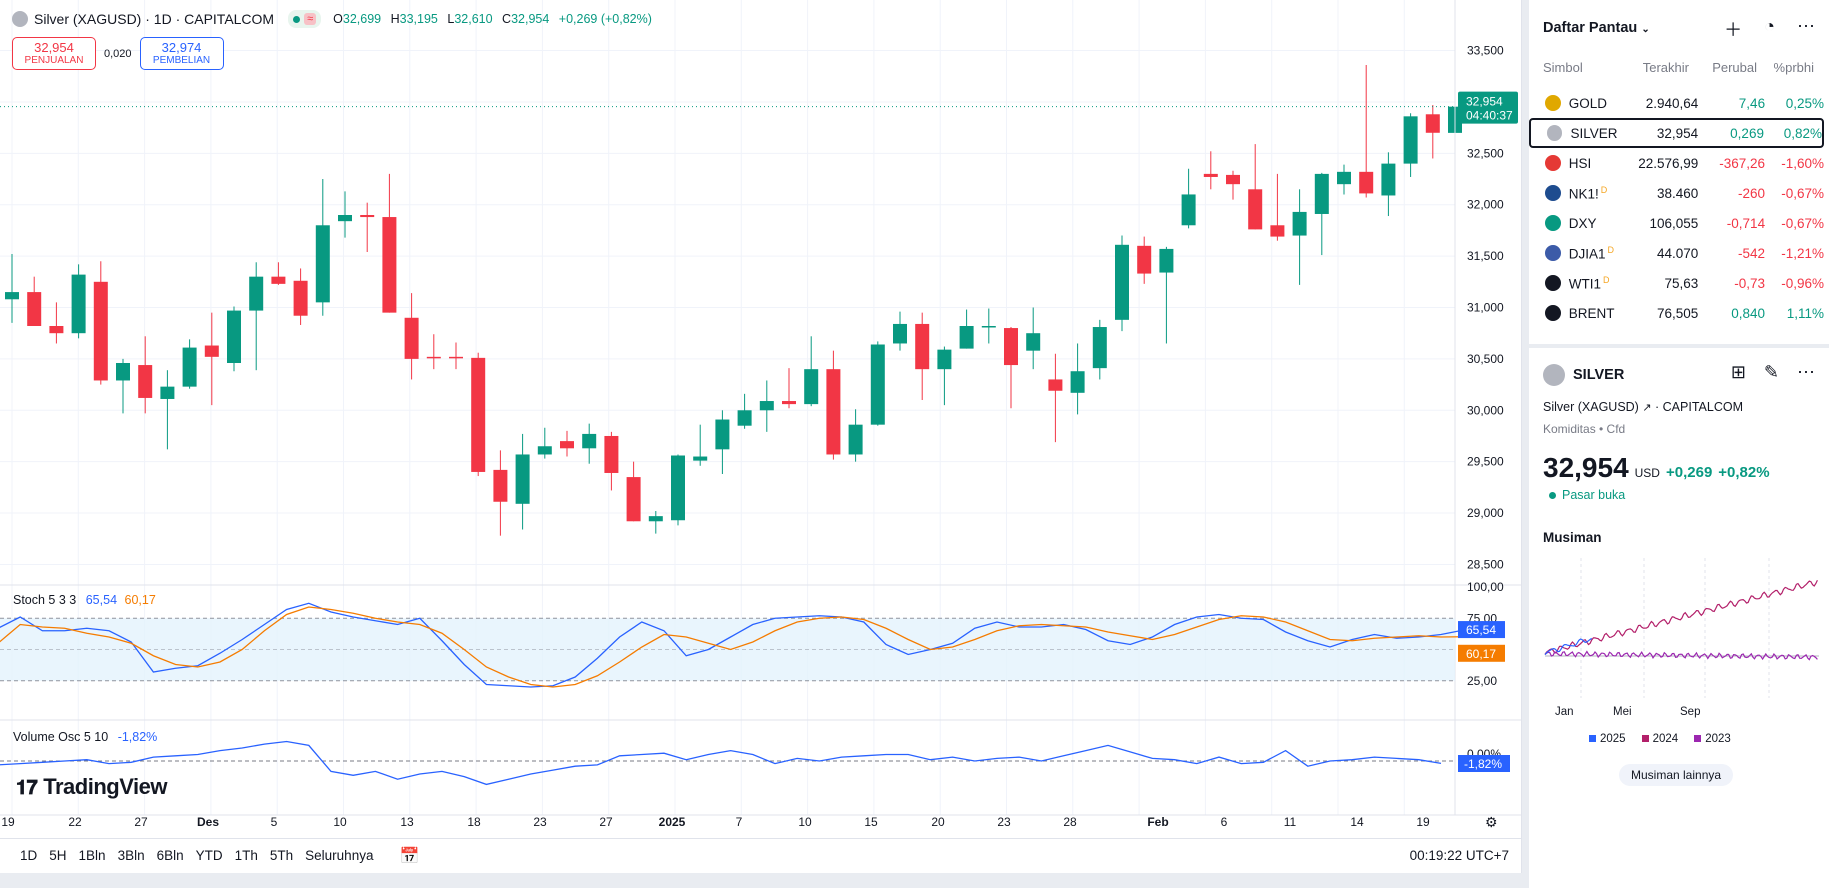  What do you see at coordinates (1586, 467) in the screenshot?
I see `details-price: 32,954` at bounding box center [1586, 467].